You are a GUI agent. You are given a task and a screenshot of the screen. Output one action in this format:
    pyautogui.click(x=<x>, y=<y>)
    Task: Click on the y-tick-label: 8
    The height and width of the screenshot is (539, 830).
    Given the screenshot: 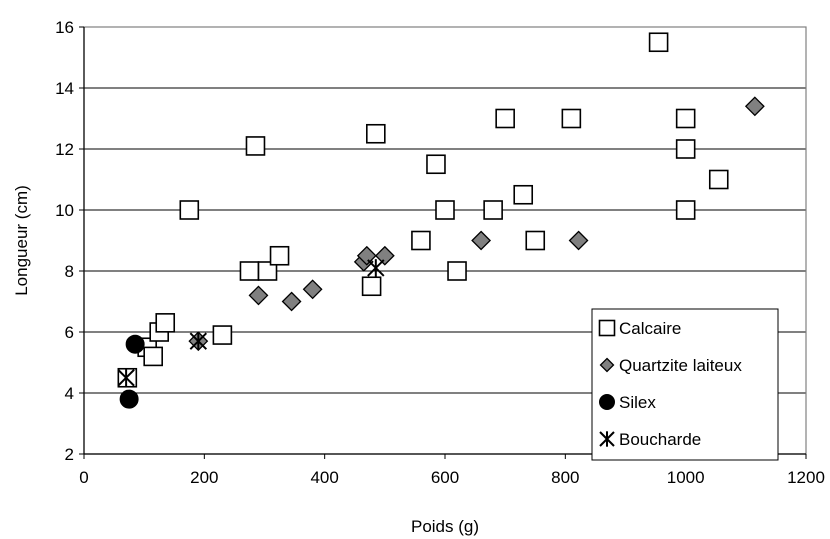 What is the action you would take?
    pyautogui.click(x=69, y=271)
    